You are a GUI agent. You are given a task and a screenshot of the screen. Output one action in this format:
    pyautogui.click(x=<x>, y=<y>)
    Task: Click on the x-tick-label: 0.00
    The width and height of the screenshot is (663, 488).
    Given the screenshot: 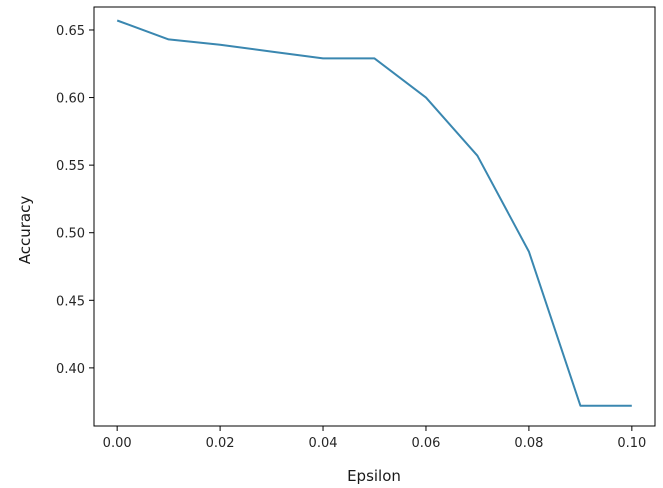 What is the action you would take?
    pyautogui.click(x=117, y=443)
    